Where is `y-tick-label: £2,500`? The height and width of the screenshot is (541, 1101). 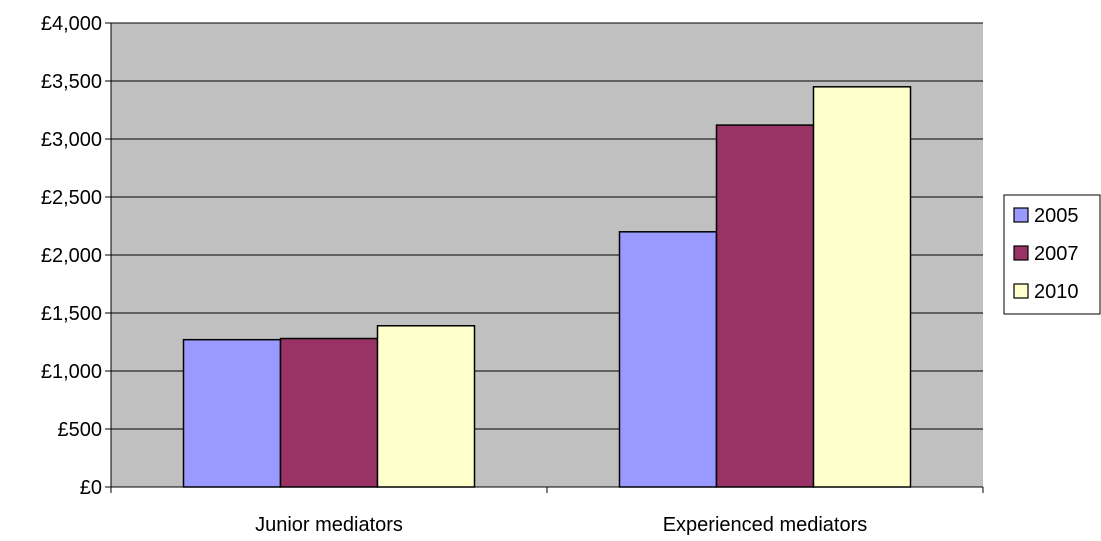
y-tick-label: £2,500 is located at coordinates (71, 198).